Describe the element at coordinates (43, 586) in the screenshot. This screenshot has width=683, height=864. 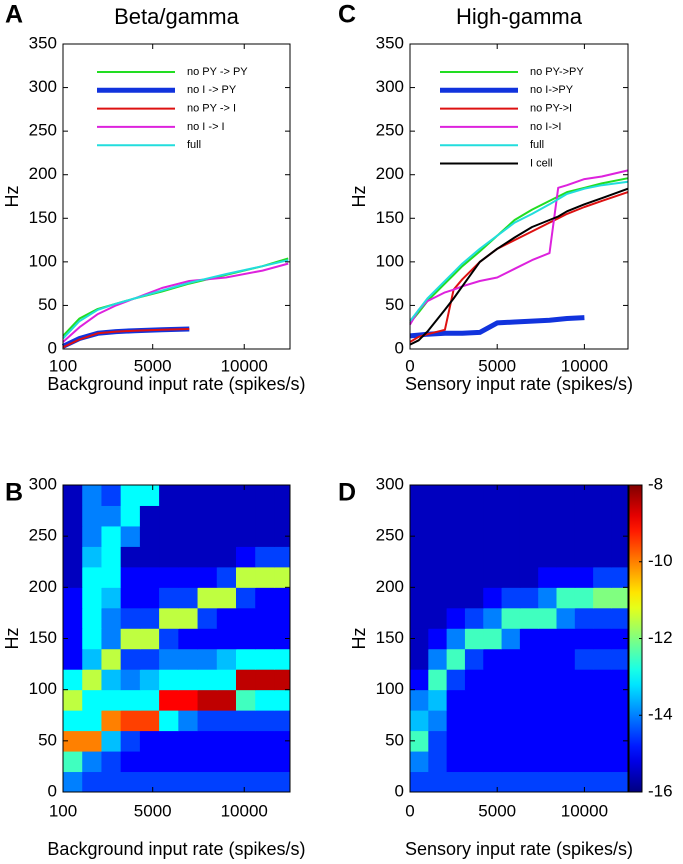
I see `y-tick-label: 200` at that location.